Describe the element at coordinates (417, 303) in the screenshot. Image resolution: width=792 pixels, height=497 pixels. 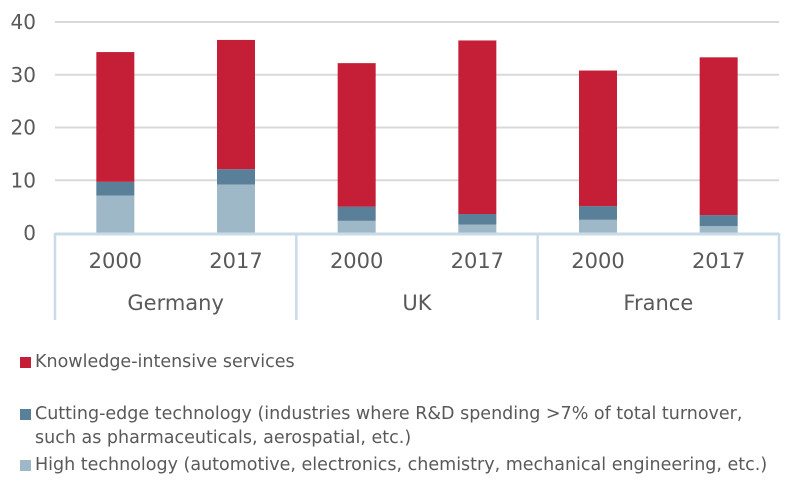
I see `x-group-label: UK` at that location.